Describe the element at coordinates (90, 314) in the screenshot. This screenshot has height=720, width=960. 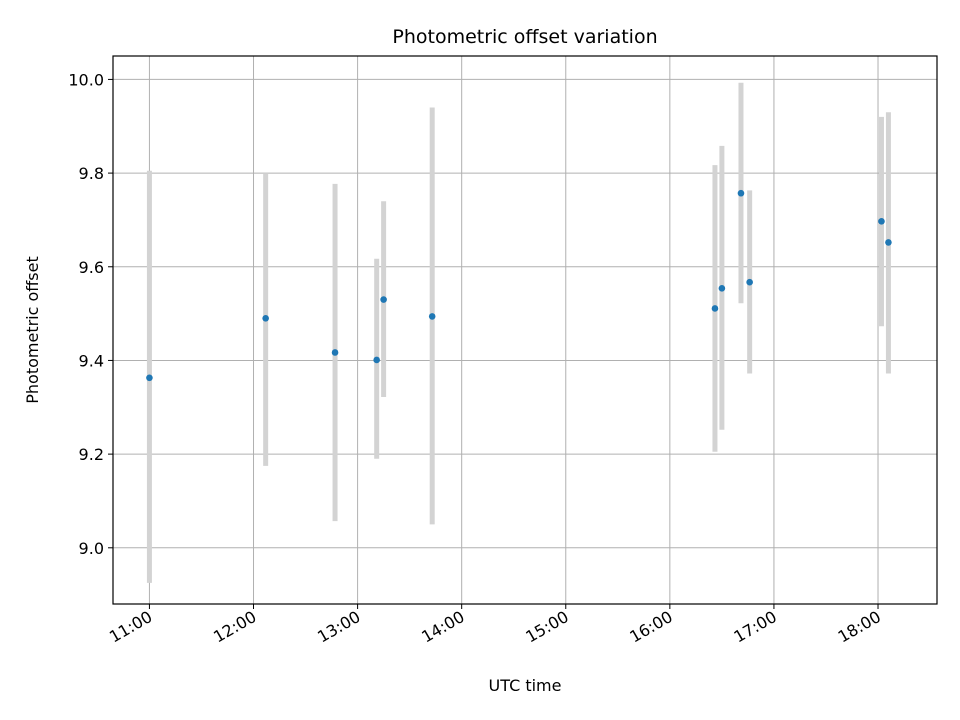
I see `y-axis: 9.0 9.2 9.4 9.6 9.8 10.0` at that location.